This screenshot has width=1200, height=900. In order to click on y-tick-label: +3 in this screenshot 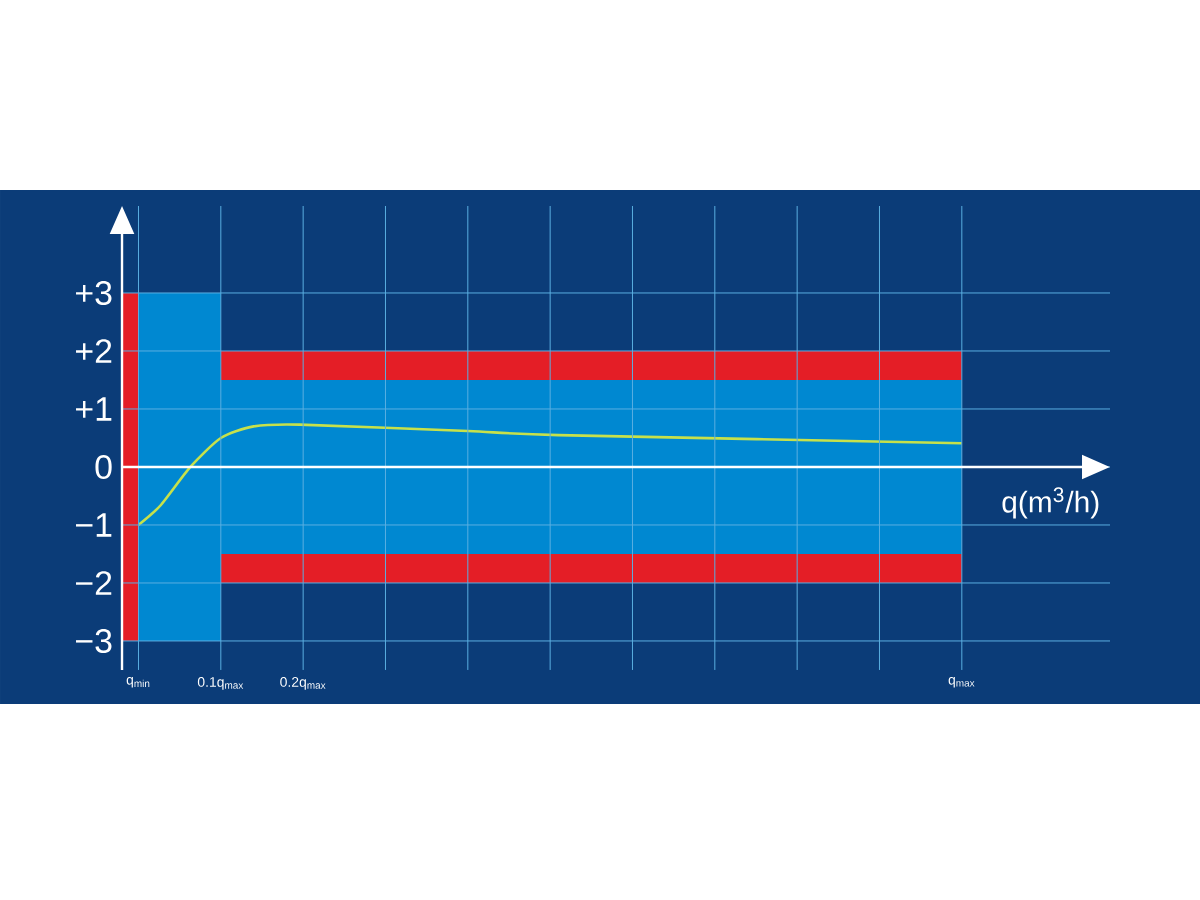, I will do `click(94, 292)`.